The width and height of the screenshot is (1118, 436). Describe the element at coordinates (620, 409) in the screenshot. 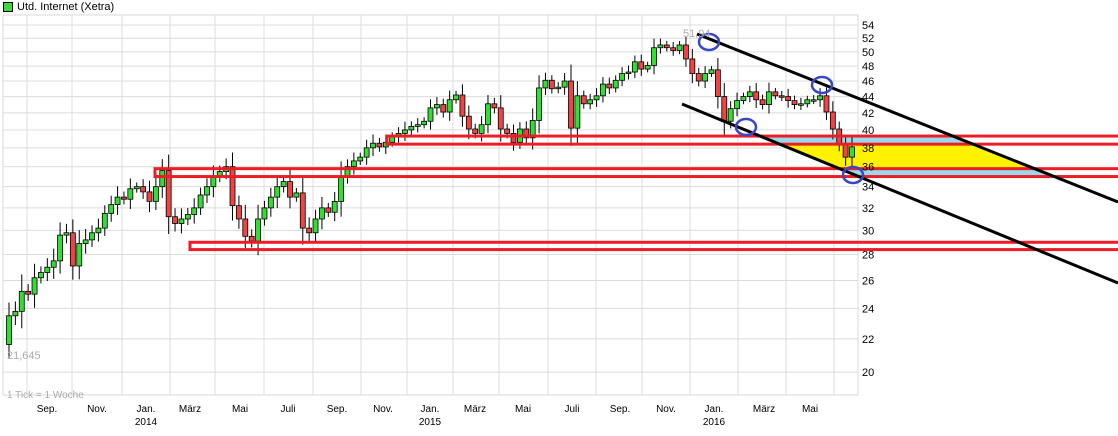

I see `x-tick-label: Sep.` at that location.